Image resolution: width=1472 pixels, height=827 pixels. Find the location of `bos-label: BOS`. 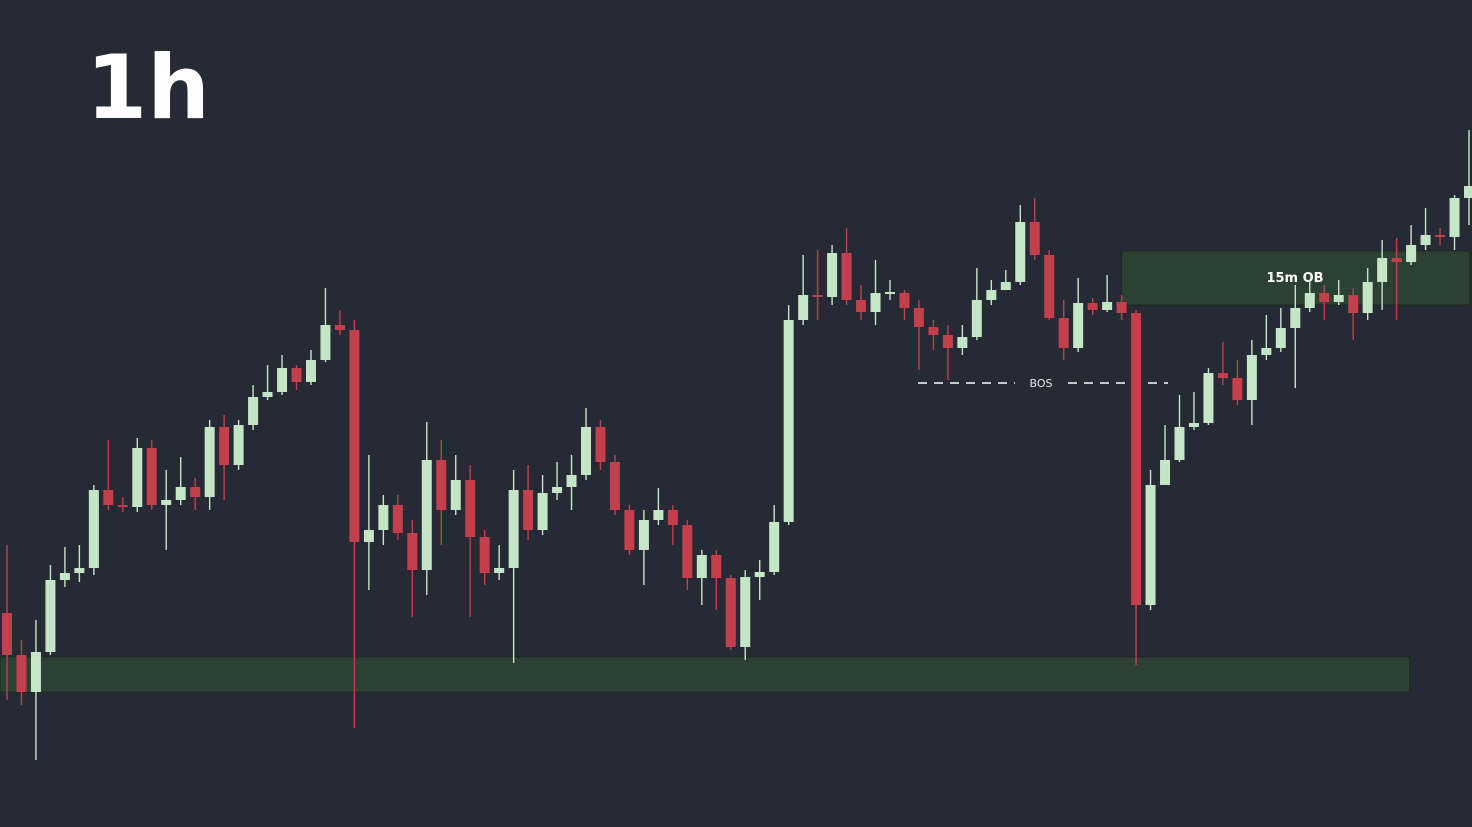

bos-label: BOS is located at coordinates (1041, 383).